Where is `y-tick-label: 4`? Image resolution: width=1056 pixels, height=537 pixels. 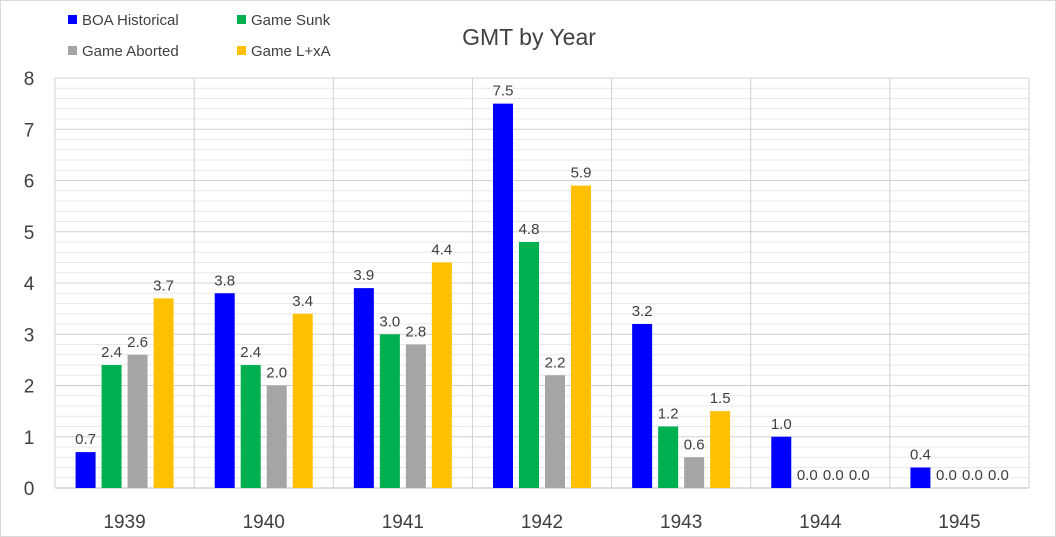
y-tick-label: 4 is located at coordinates (29, 284).